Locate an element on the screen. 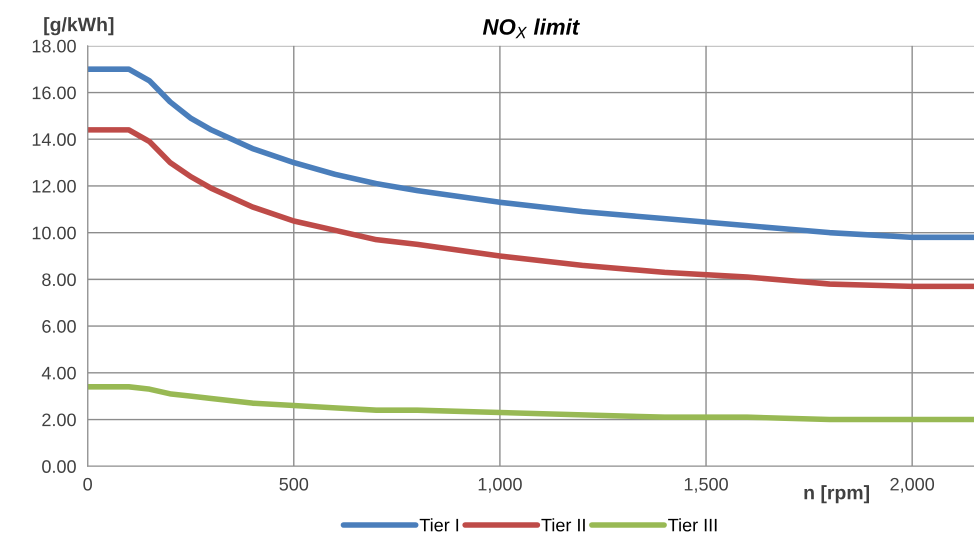 The height and width of the screenshot is (539, 974). y-tick-label: 0.00 is located at coordinates (59, 466).